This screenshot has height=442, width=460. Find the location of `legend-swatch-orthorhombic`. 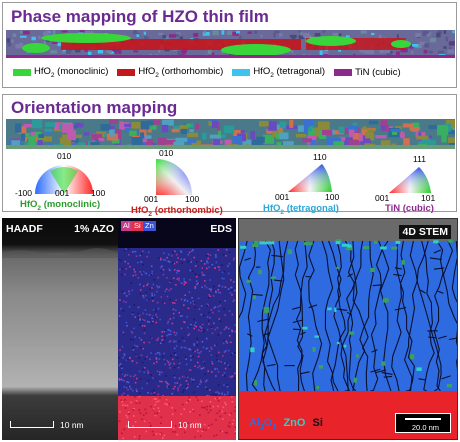

legend-swatch-orthorhombic is located at coordinates (126, 72).